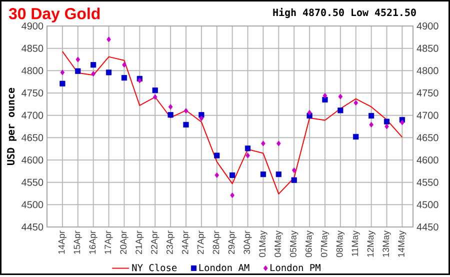 The height and width of the screenshot is (277, 450). Describe the element at coordinates (427, 182) in the screenshot. I see `y2-tick-label: 4550` at that location.